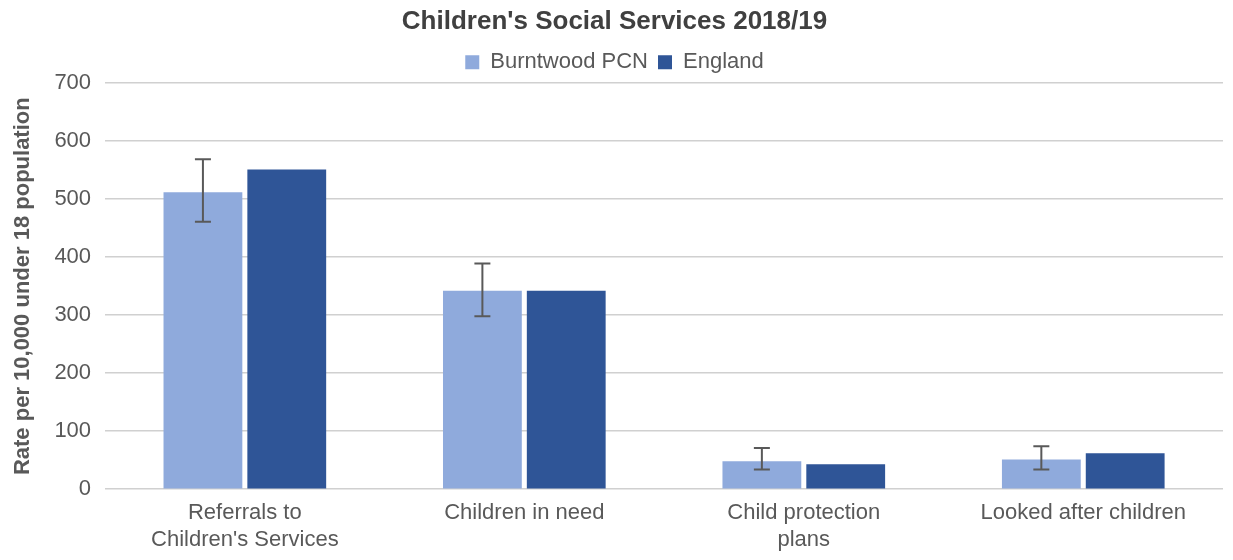  Describe the element at coordinates (85, 488) in the screenshot. I see `y-tick-label: 0` at that location.